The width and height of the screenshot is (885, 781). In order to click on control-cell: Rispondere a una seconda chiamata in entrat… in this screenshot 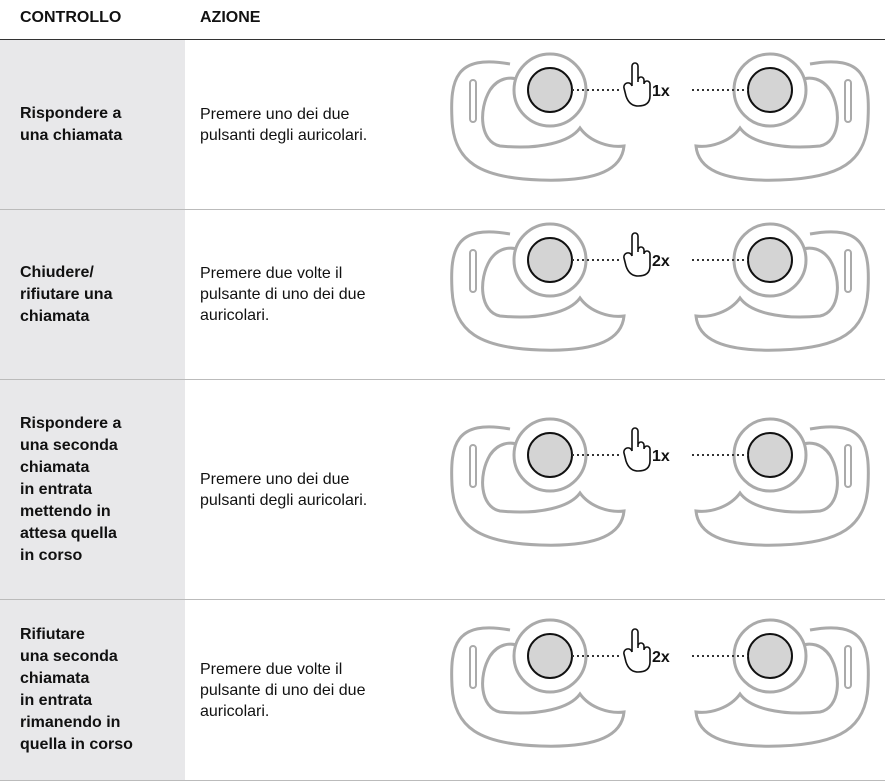, I will do `click(92, 489)`.